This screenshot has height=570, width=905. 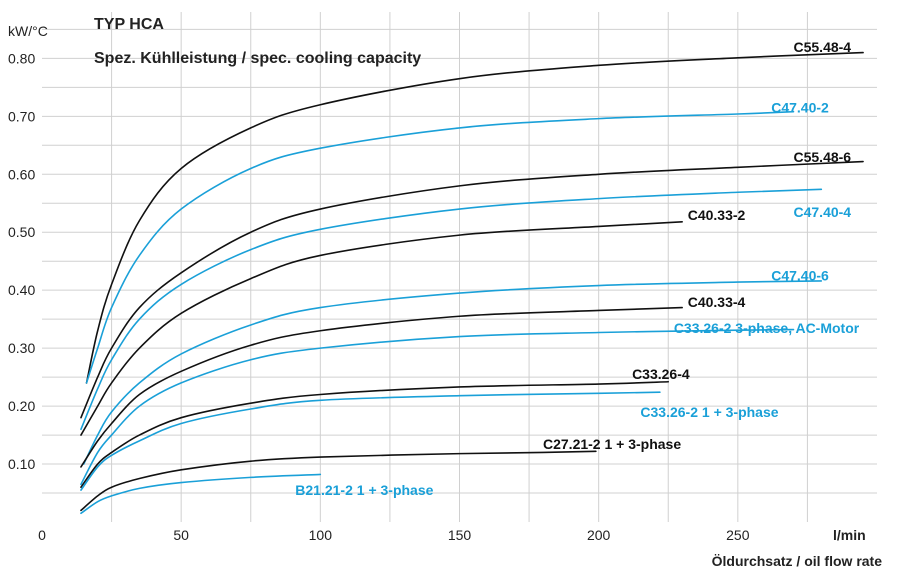 I want to click on series-label: C47.40-4, so click(x=823, y=212).